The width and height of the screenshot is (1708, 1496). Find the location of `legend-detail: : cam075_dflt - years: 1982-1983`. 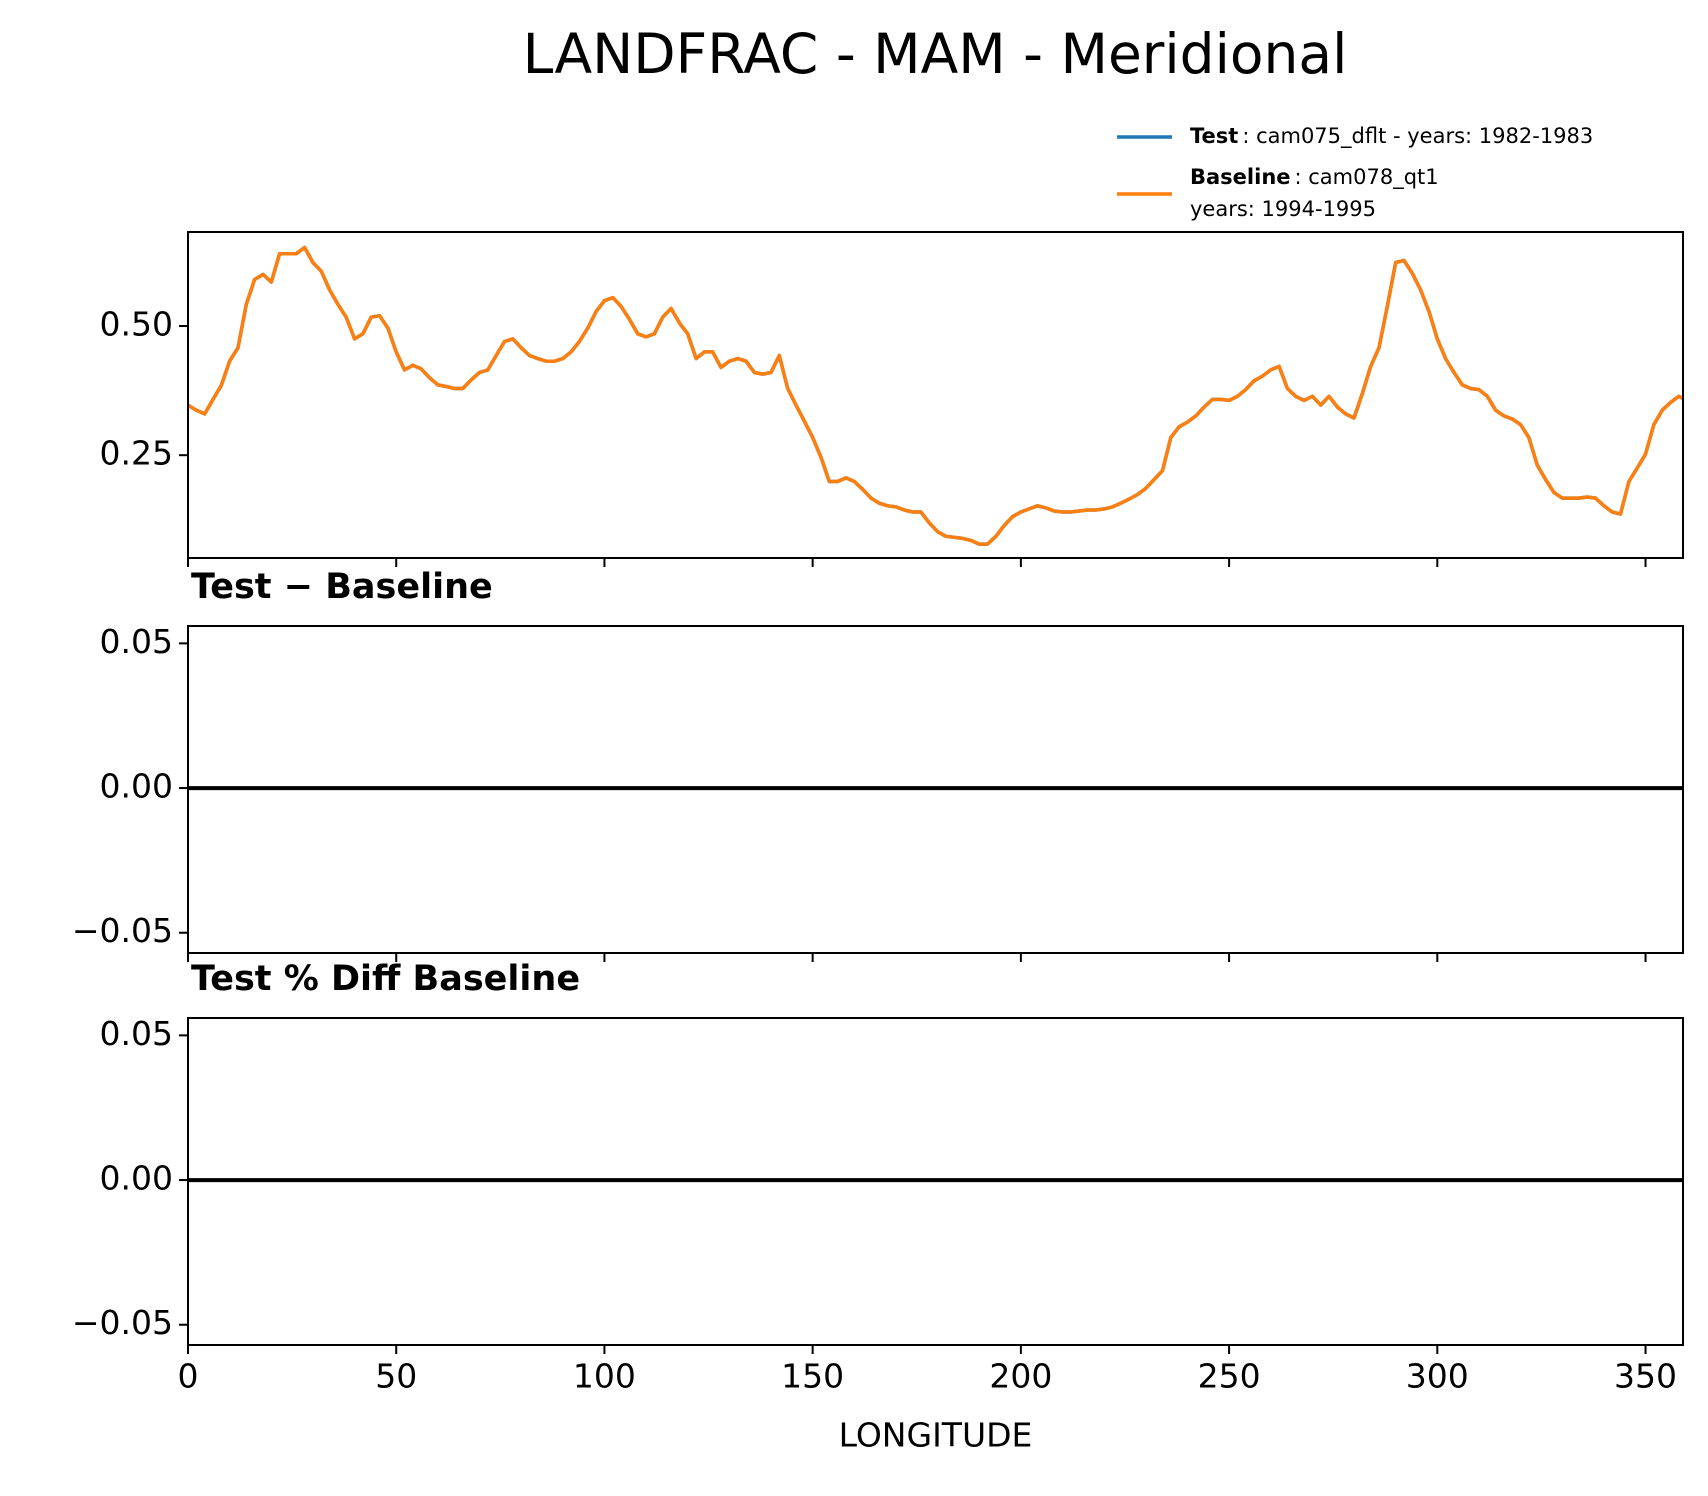

legend-detail: : cam075_dflt - years: 1982-1983 is located at coordinates (1417, 136).